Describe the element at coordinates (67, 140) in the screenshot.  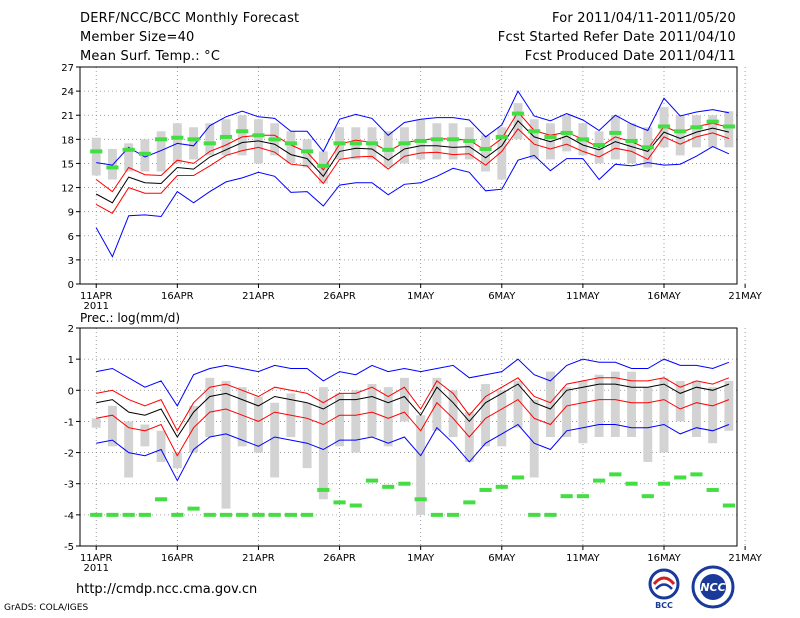
I see `y-tick-label: 18` at that location.